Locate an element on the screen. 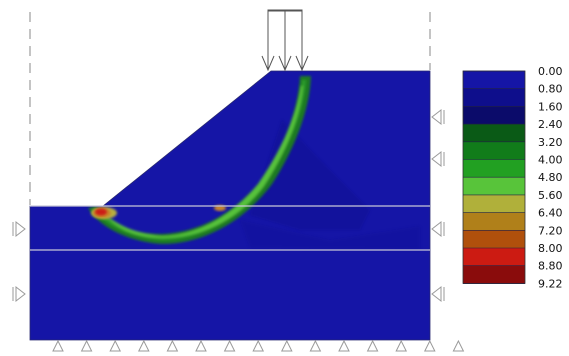  bottom-supports is located at coordinates (258, 345).